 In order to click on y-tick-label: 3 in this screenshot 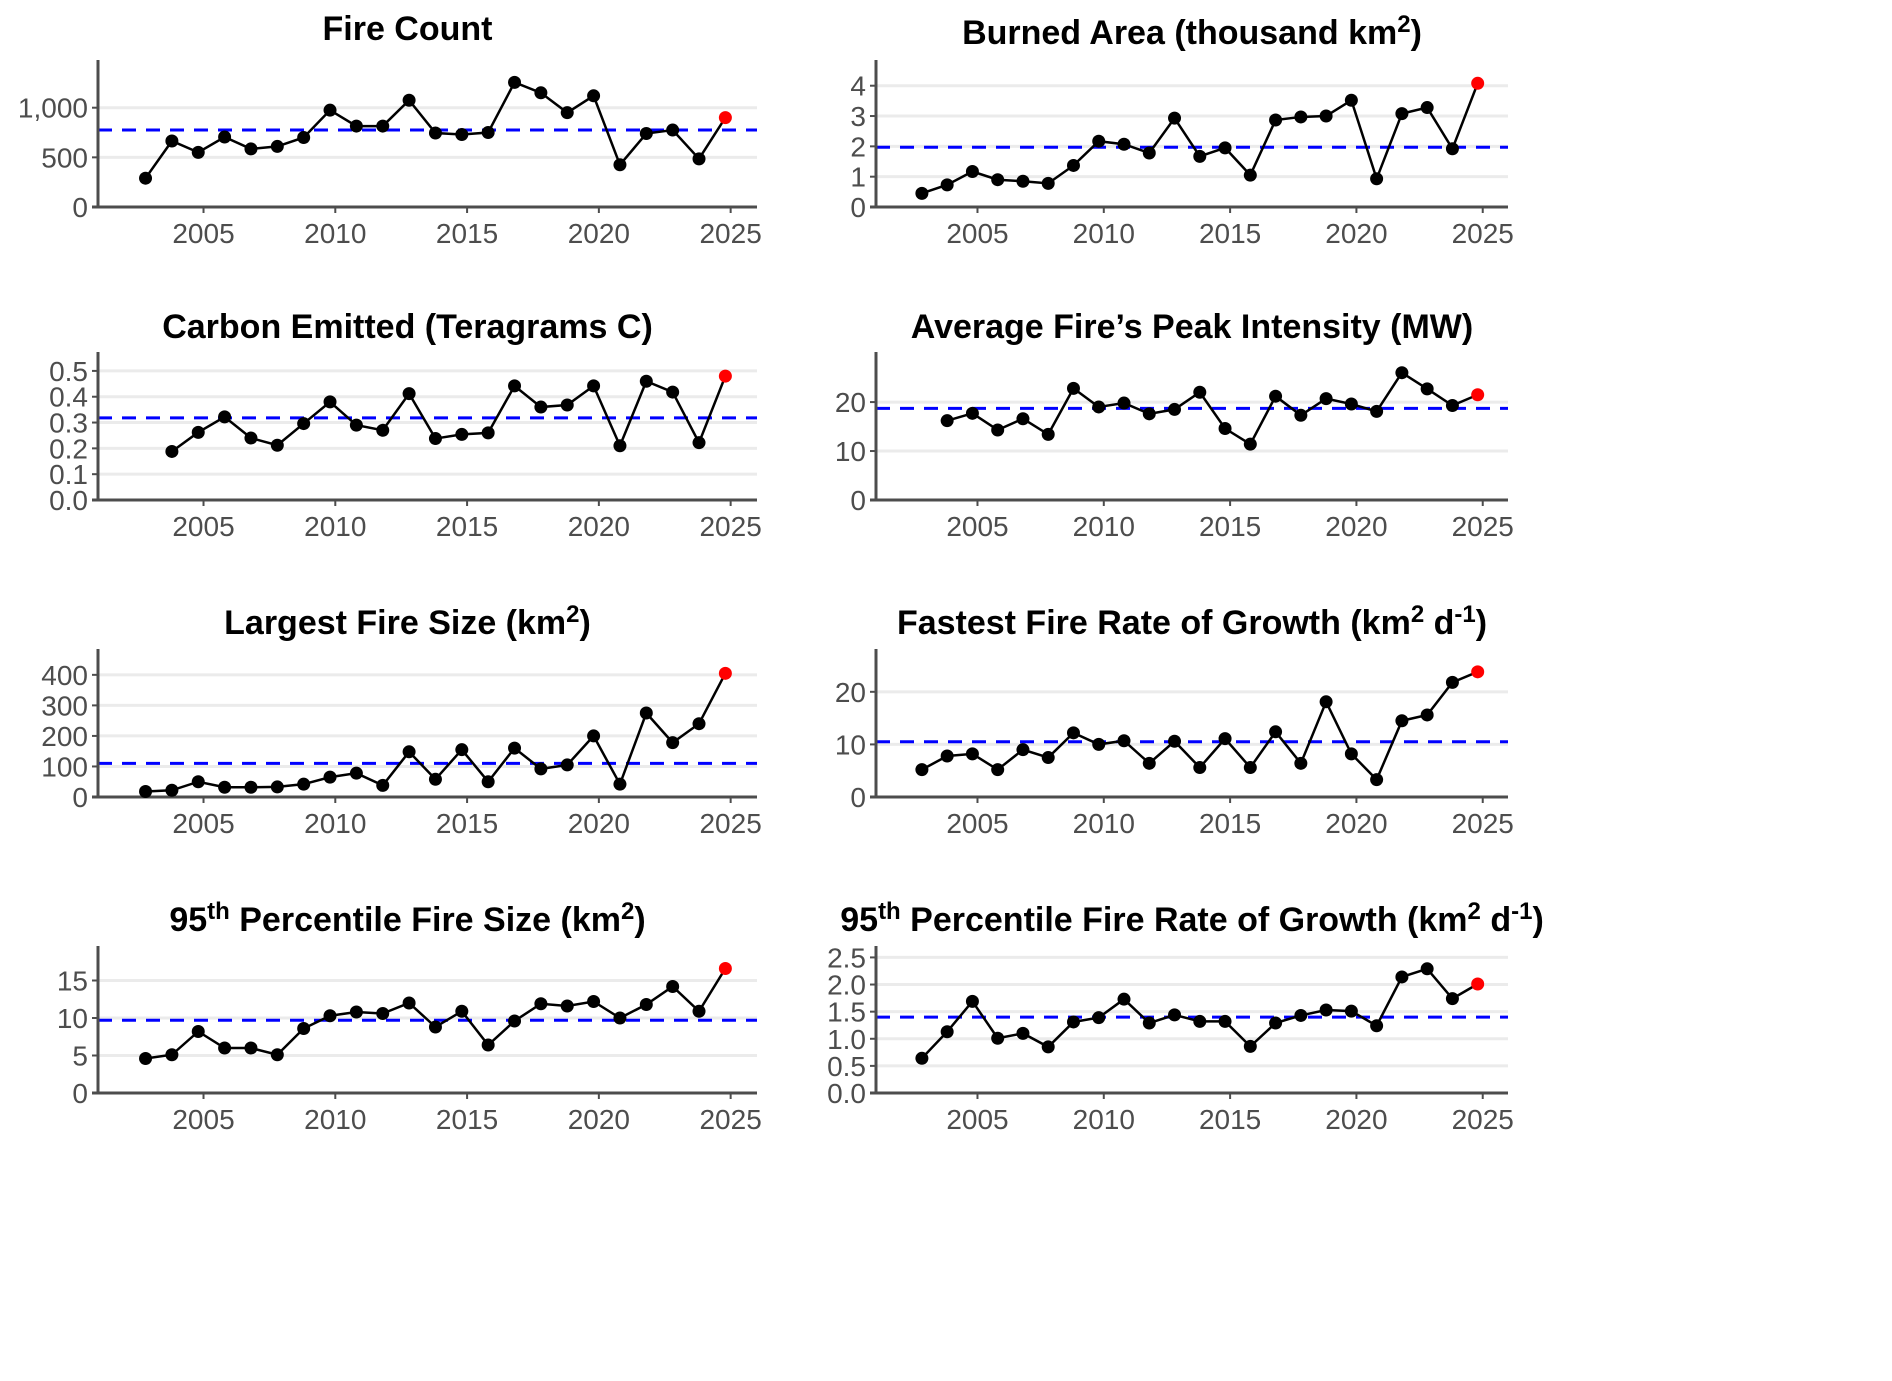, I will do `click(858, 116)`.